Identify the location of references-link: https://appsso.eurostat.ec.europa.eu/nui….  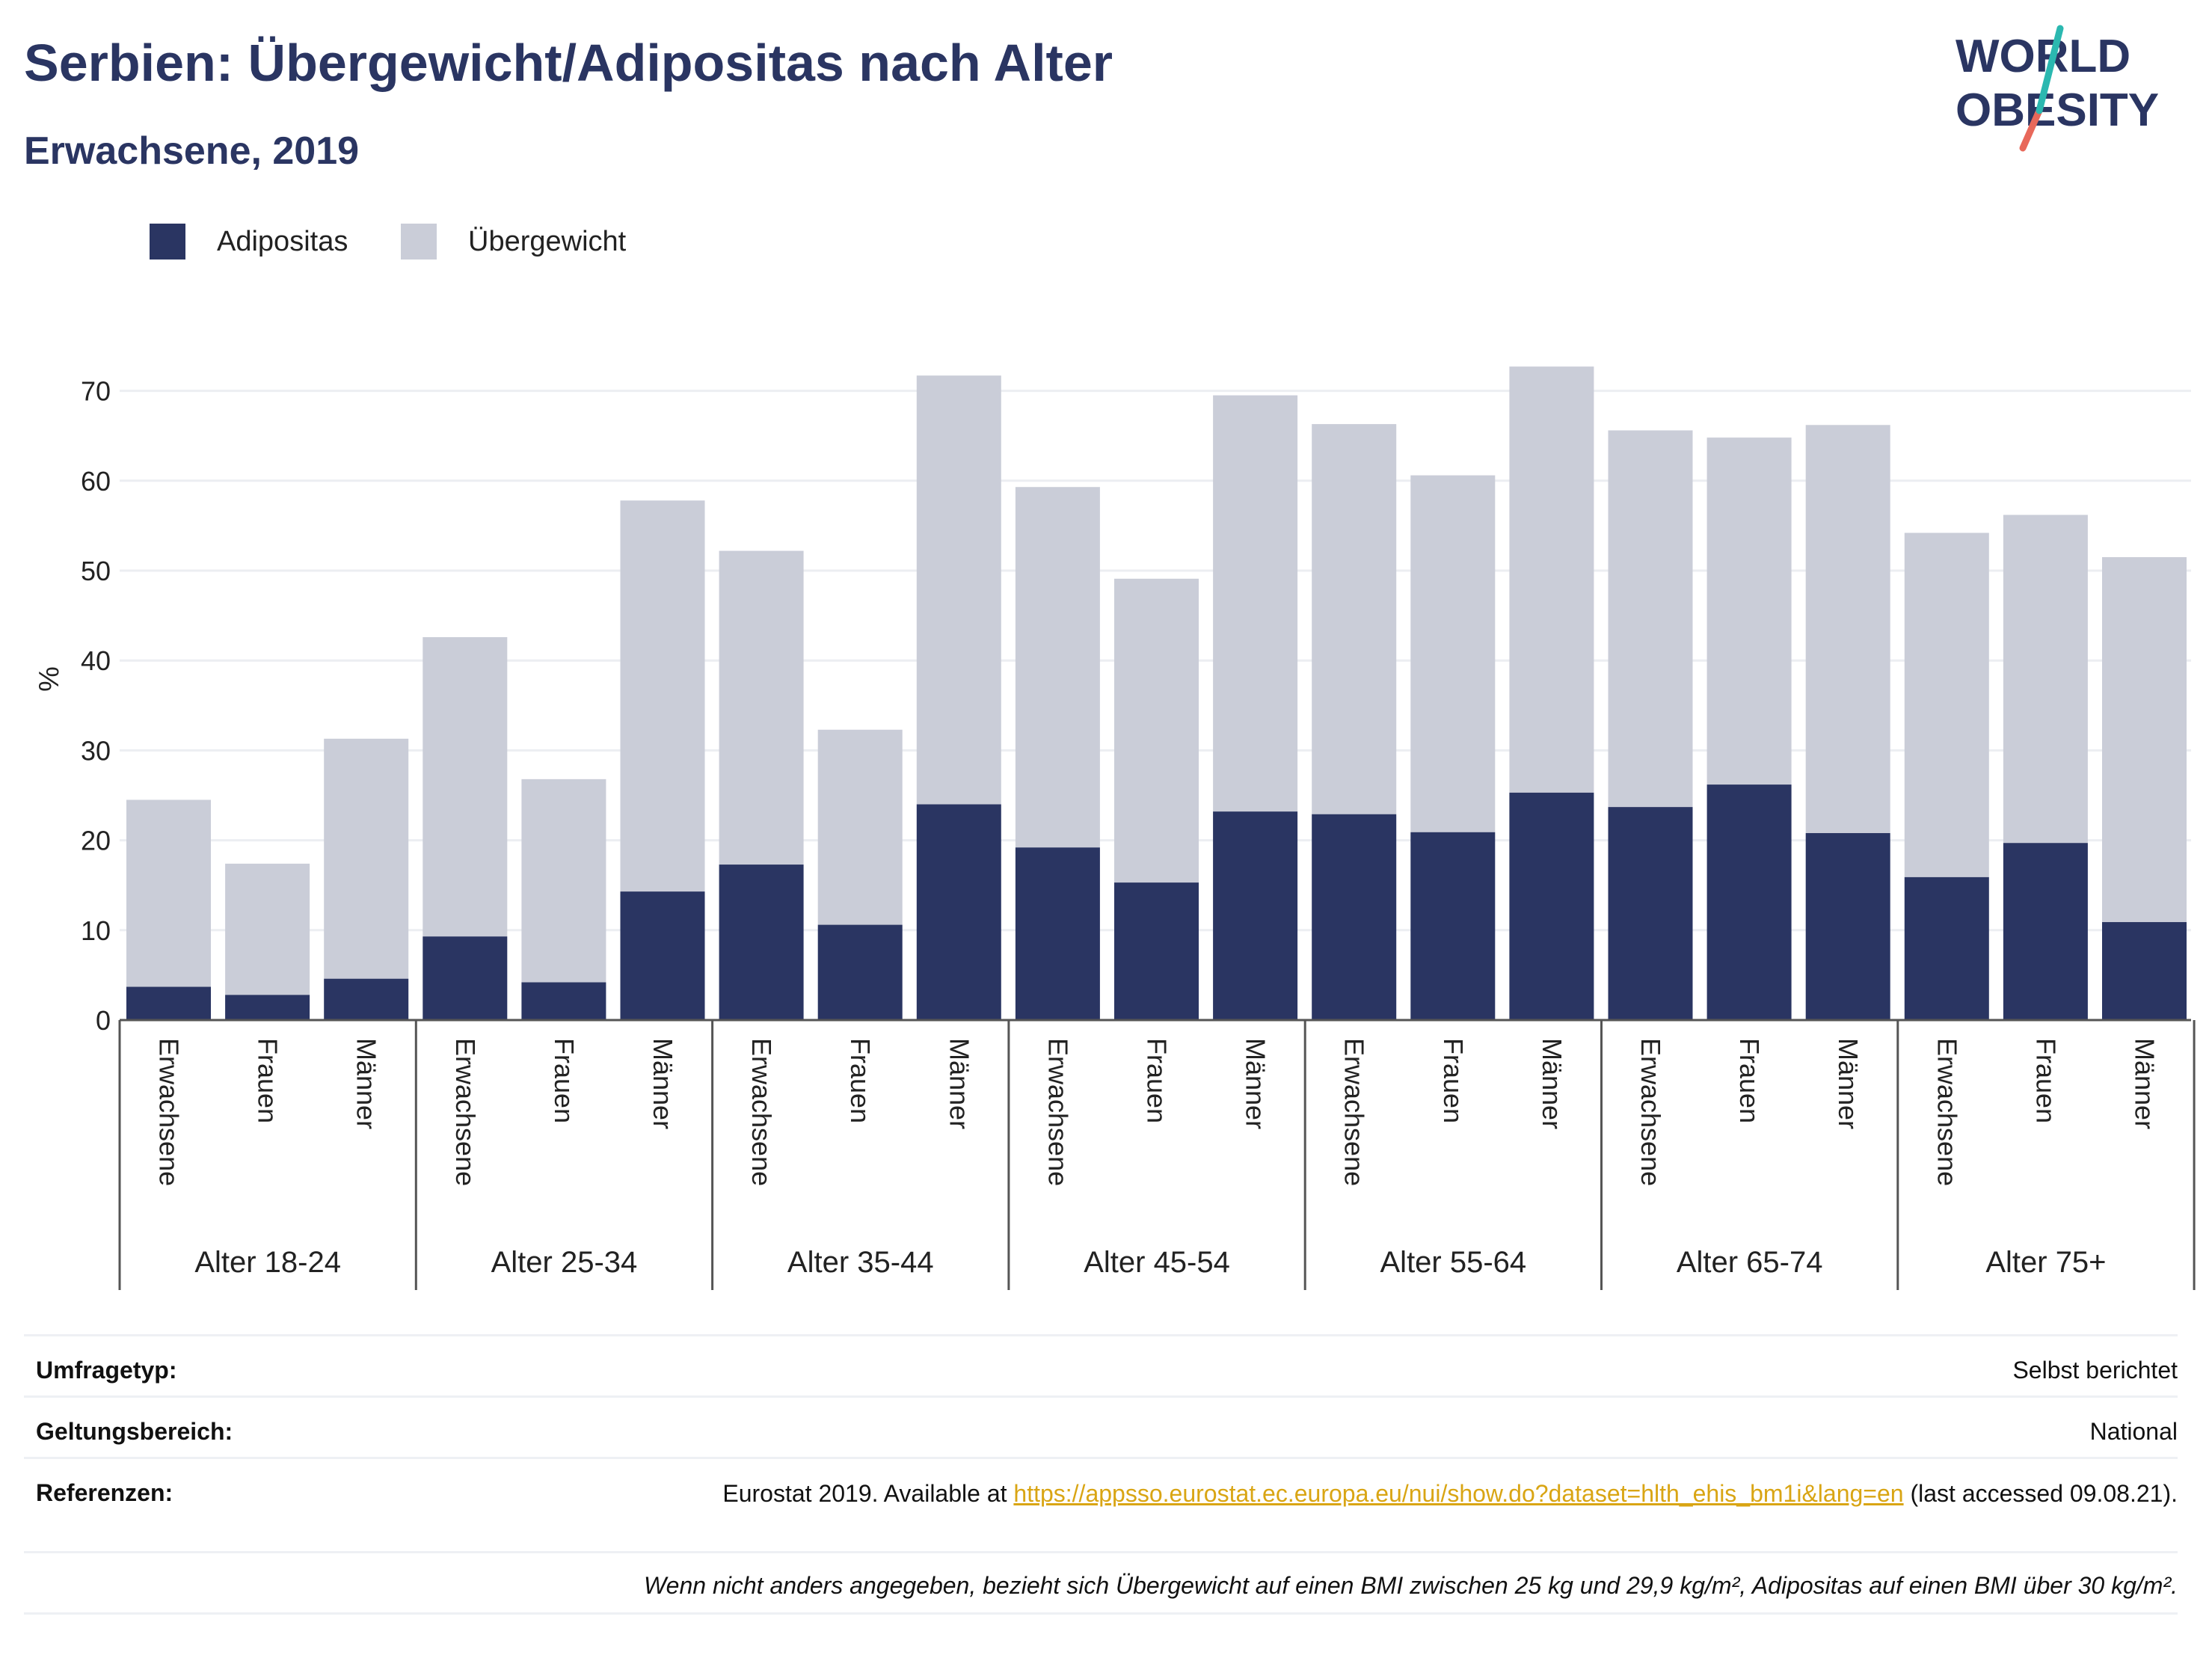
(1458, 1493).